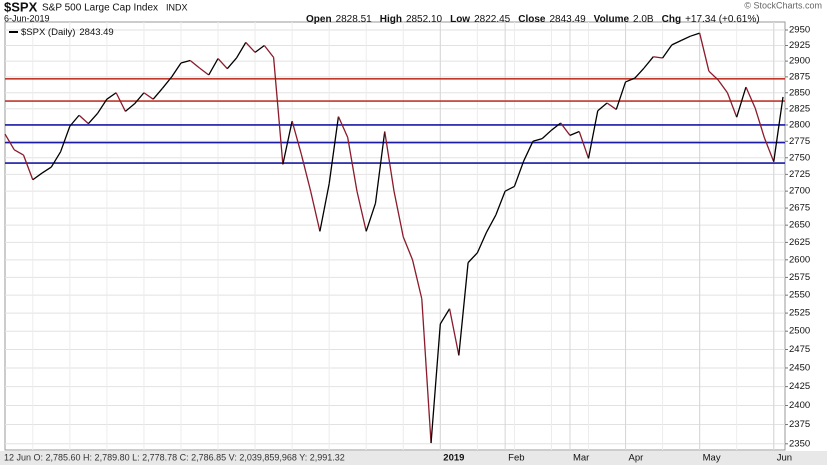  What do you see at coordinates (460, 19) in the screenshot?
I see `quote-label: Low` at bounding box center [460, 19].